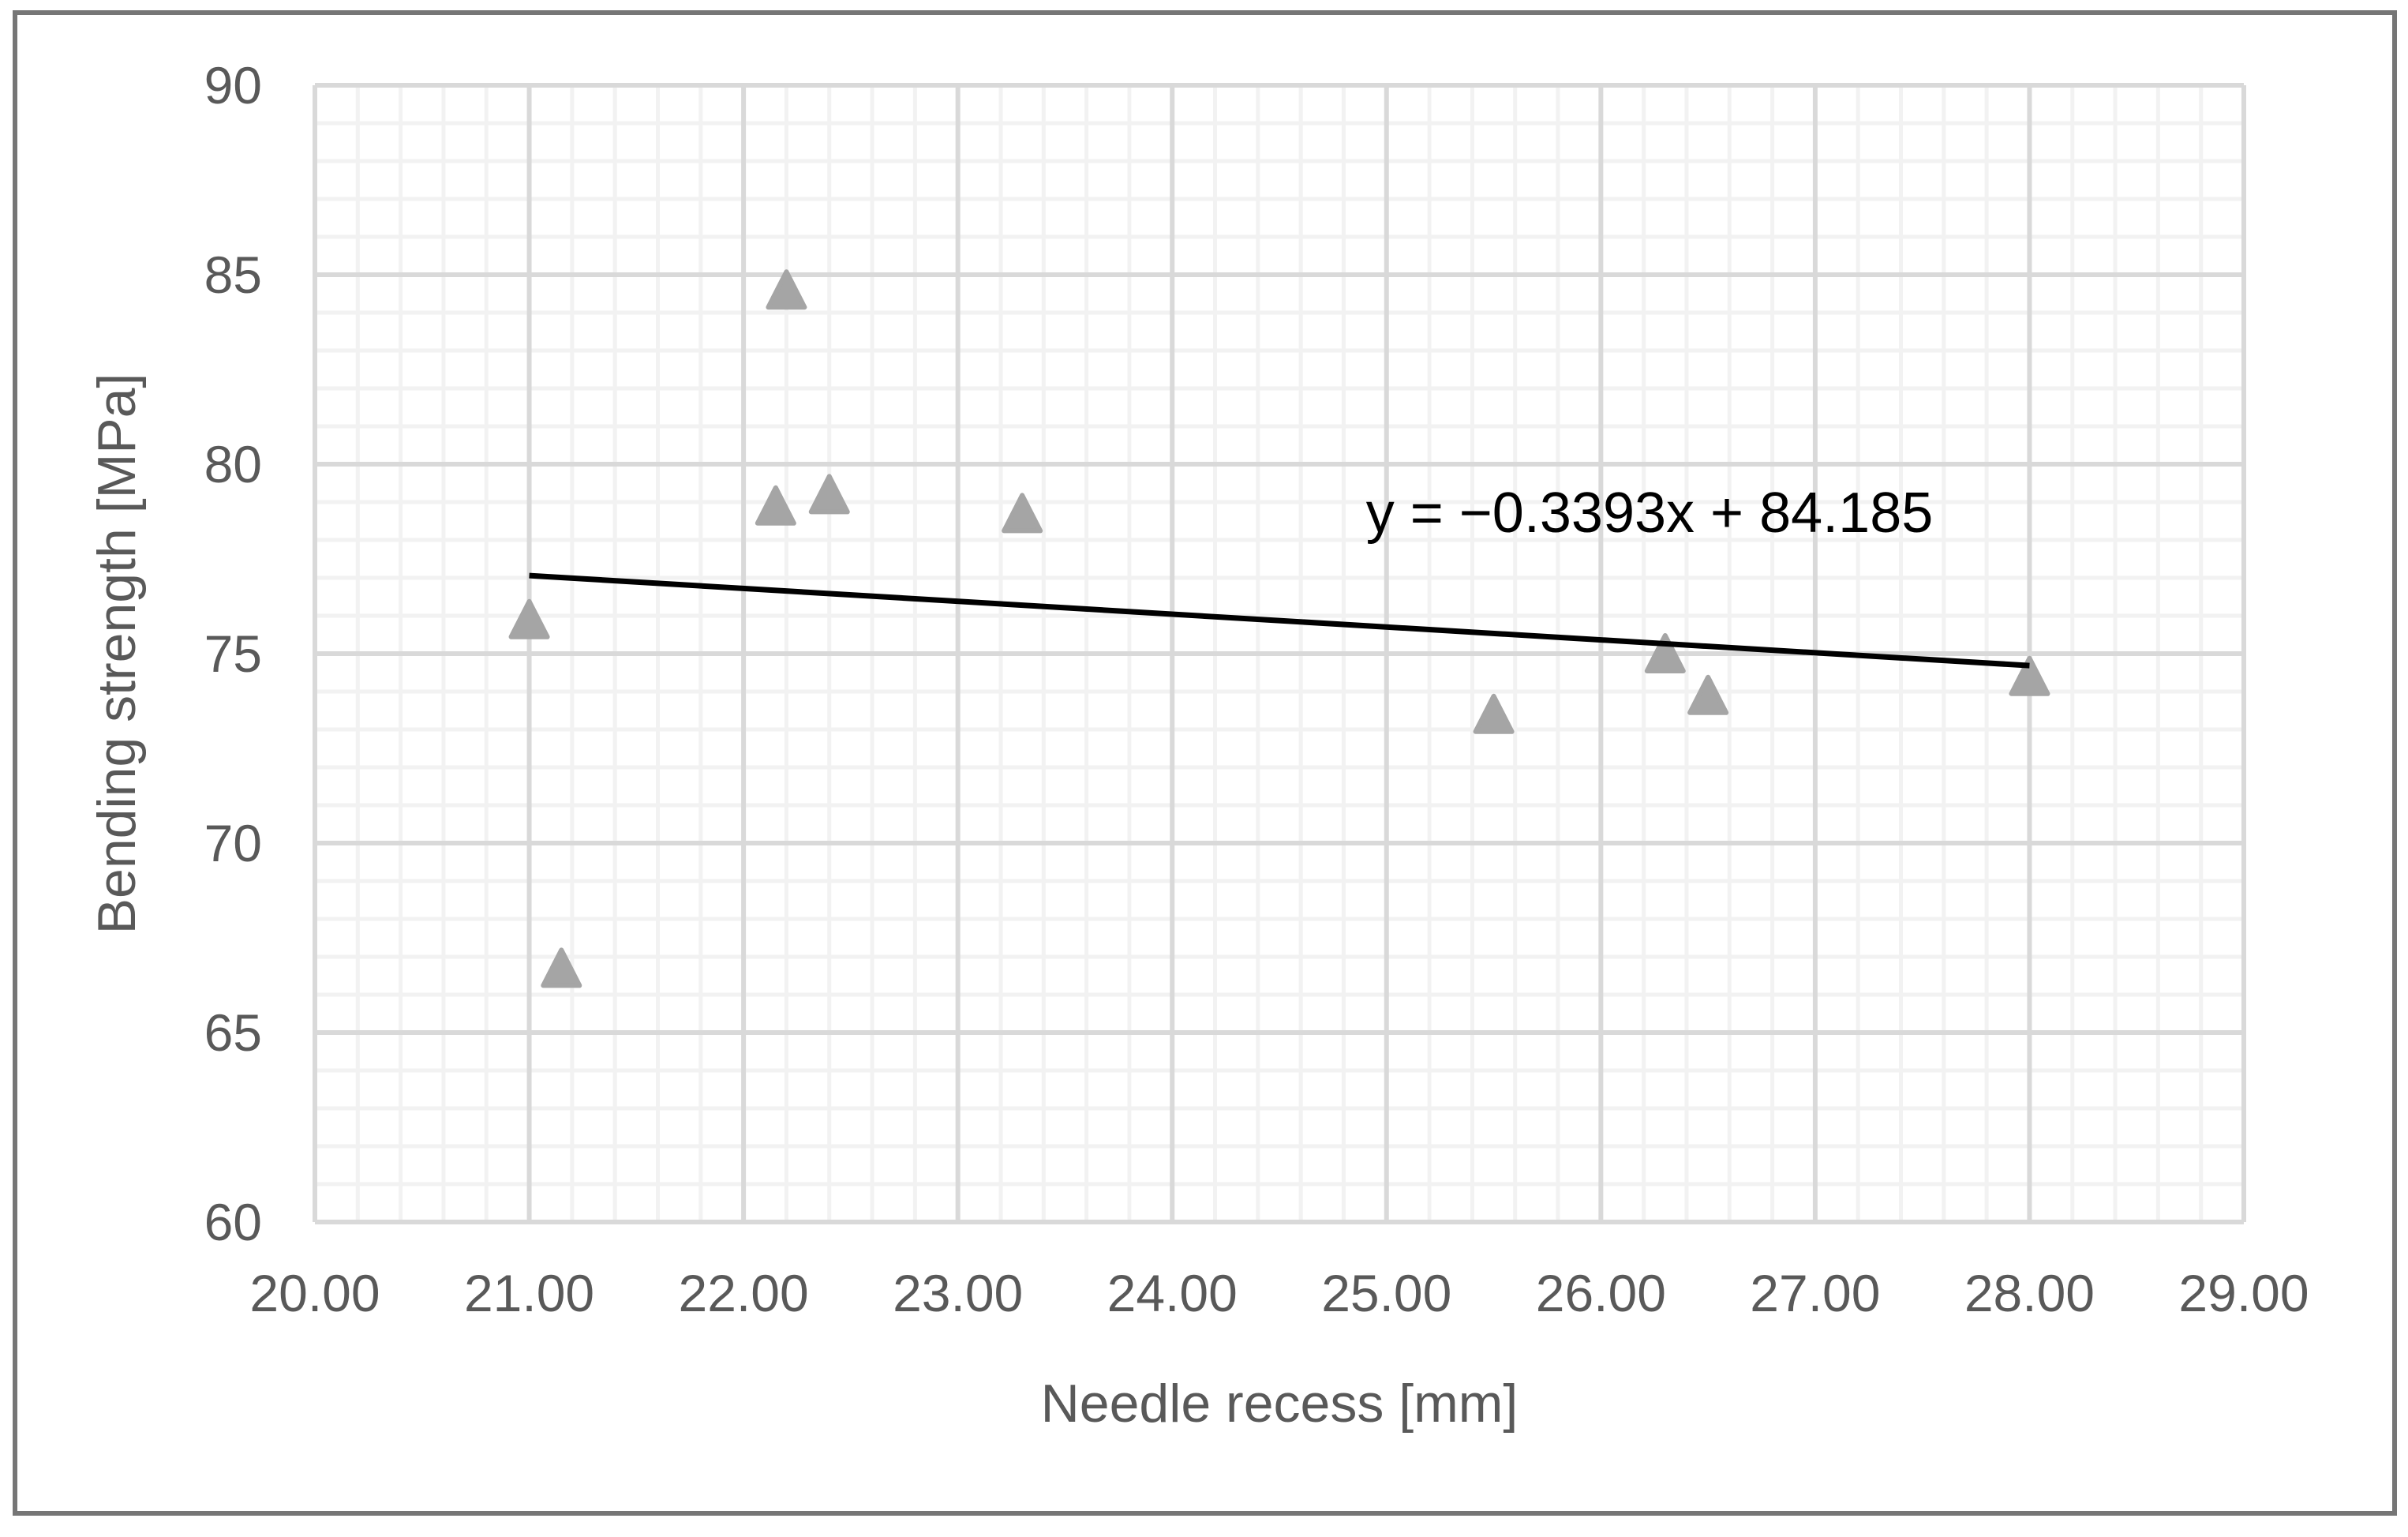  Describe the element at coordinates (117, 654) in the screenshot. I see `y-axis-title: Bending strength [MPa]` at that location.